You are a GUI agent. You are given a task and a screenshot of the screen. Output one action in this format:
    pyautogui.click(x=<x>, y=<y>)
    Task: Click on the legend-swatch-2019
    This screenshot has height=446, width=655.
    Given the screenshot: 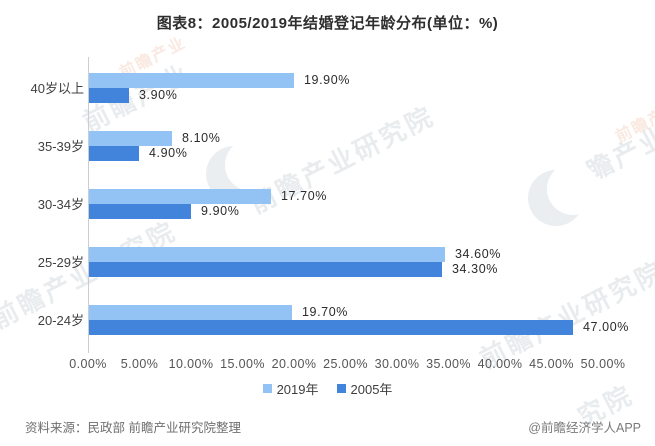 What is the action you would take?
    pyautogui.click(x=267, y=388)
    